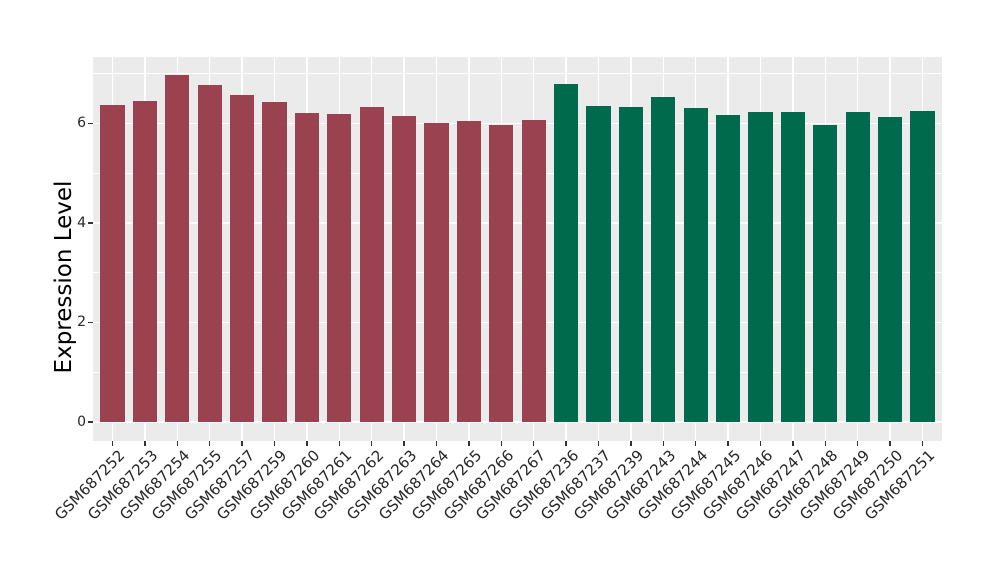  I want to click on bar-GSM687249, so click(857, 266).